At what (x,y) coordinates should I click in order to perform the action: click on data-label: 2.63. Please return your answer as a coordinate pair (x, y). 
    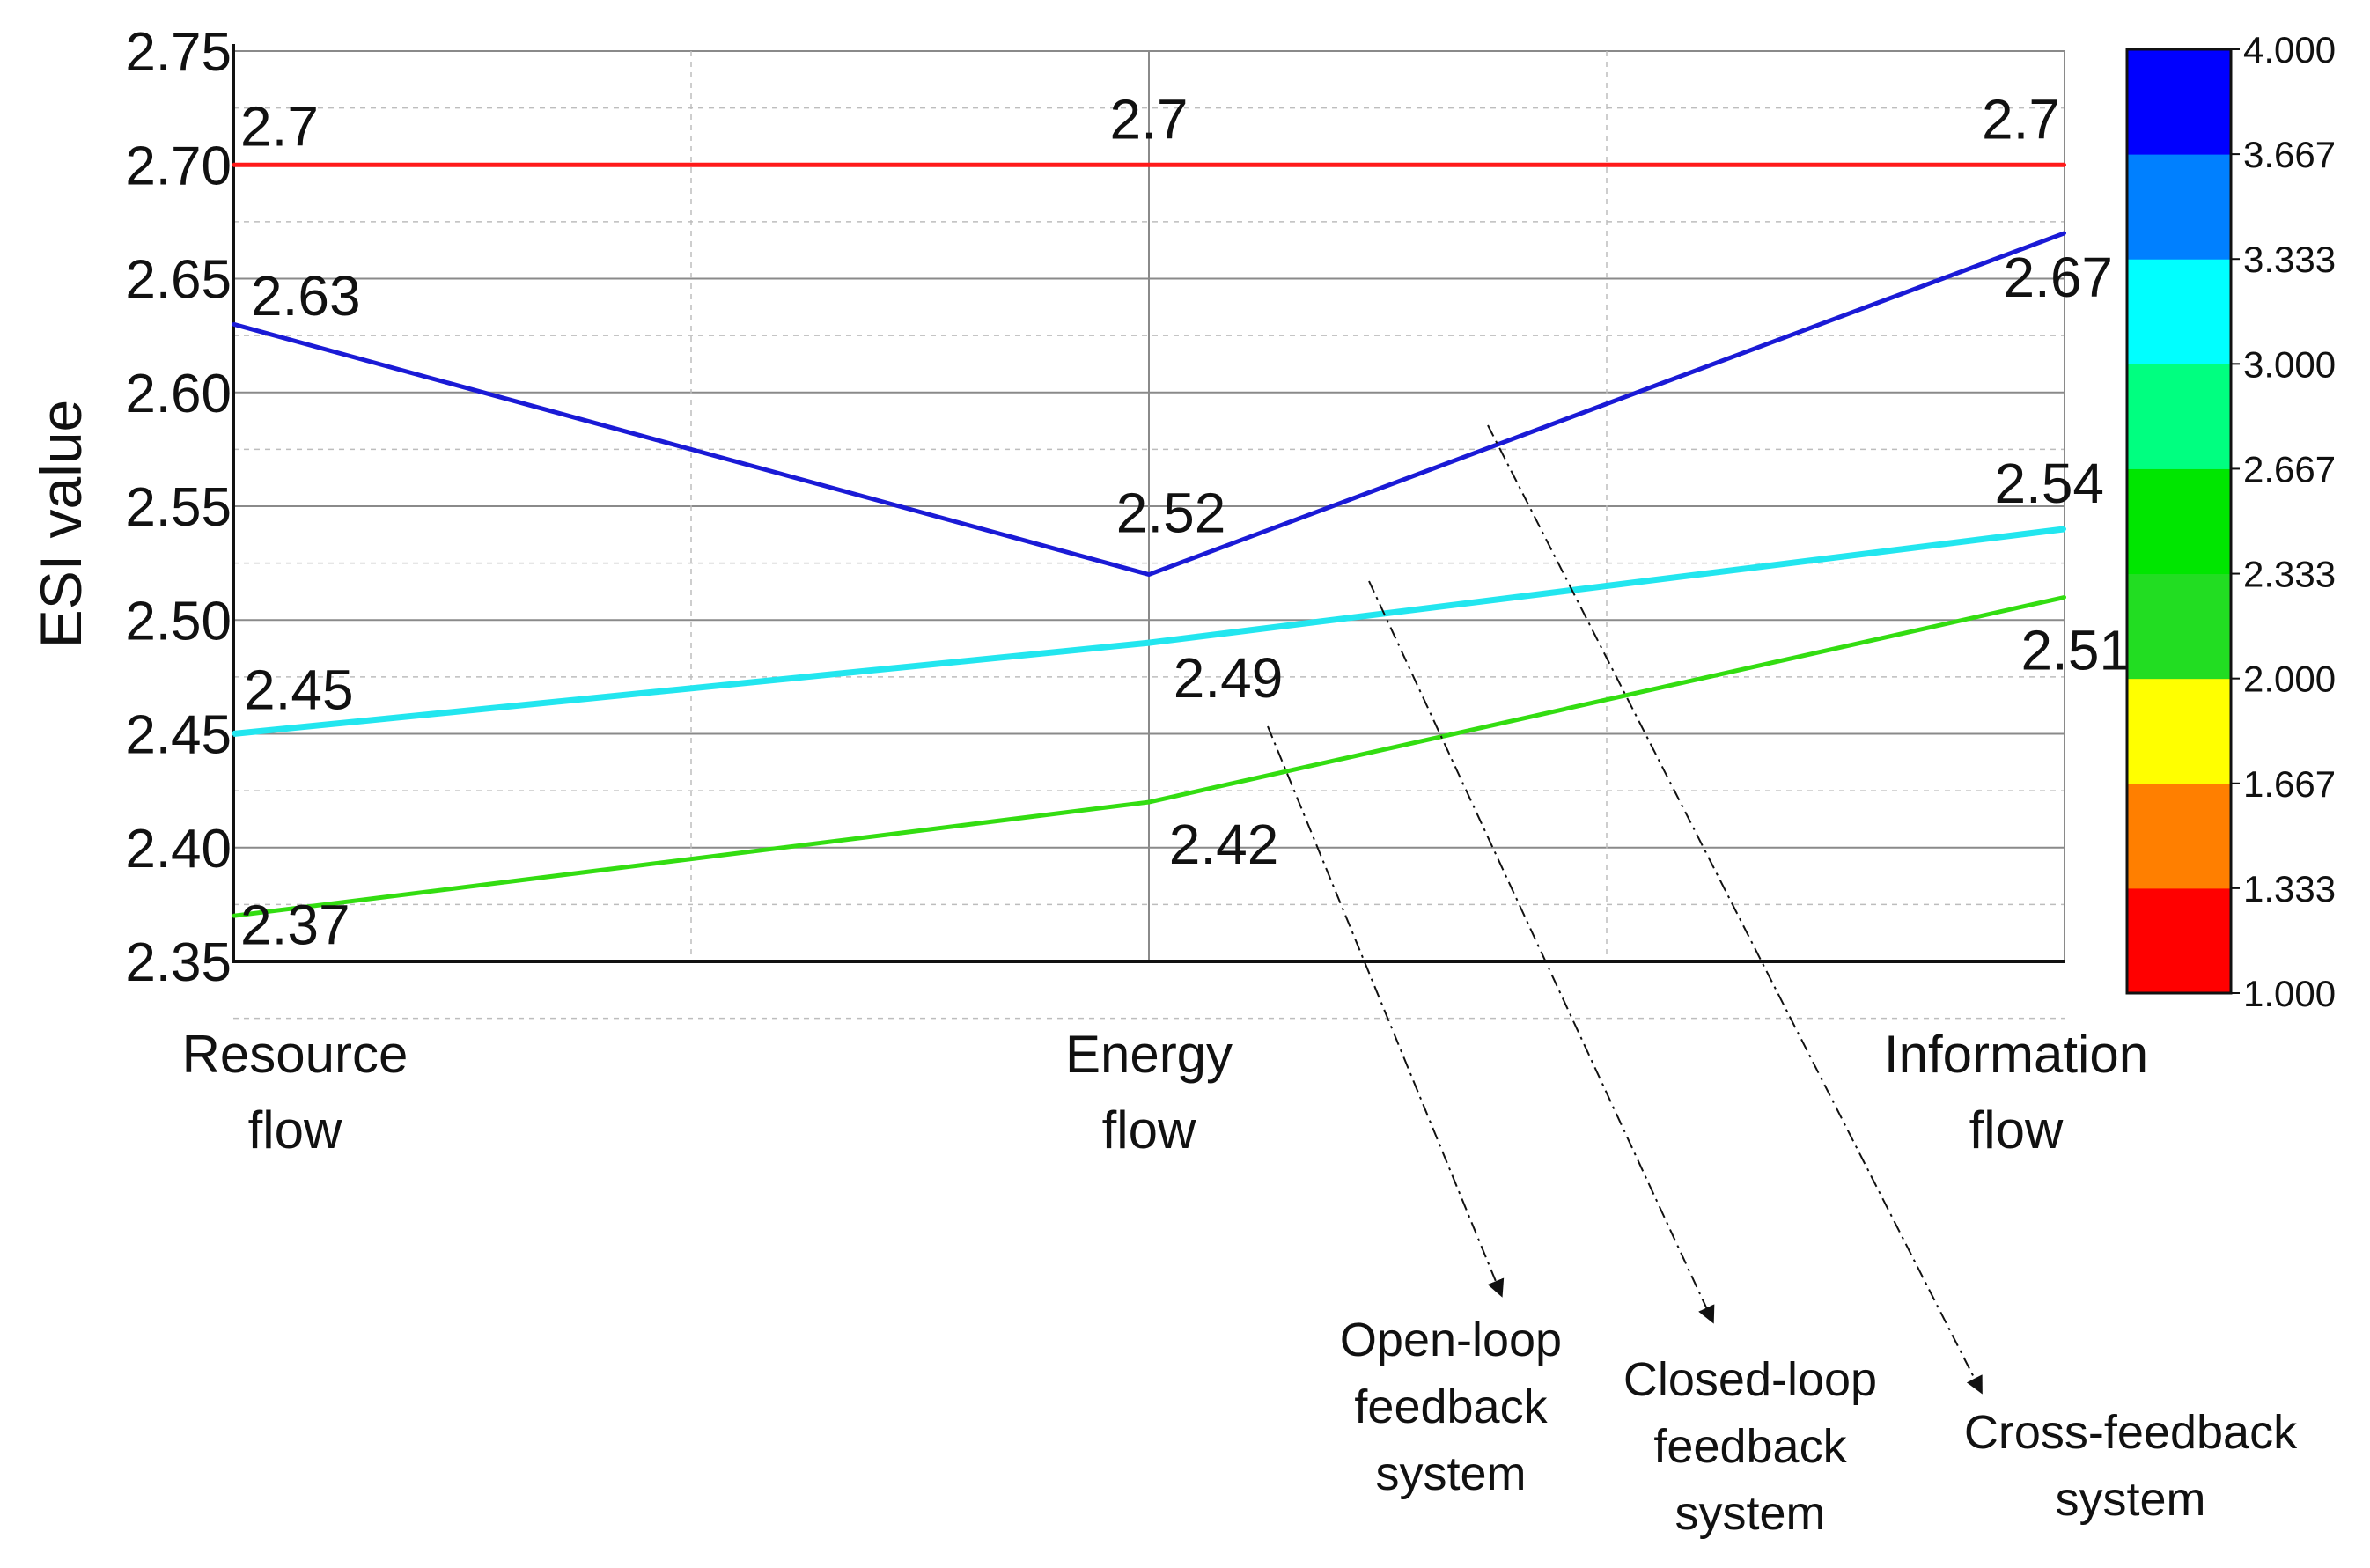
    Looking at the image, I should click on (306, 296).